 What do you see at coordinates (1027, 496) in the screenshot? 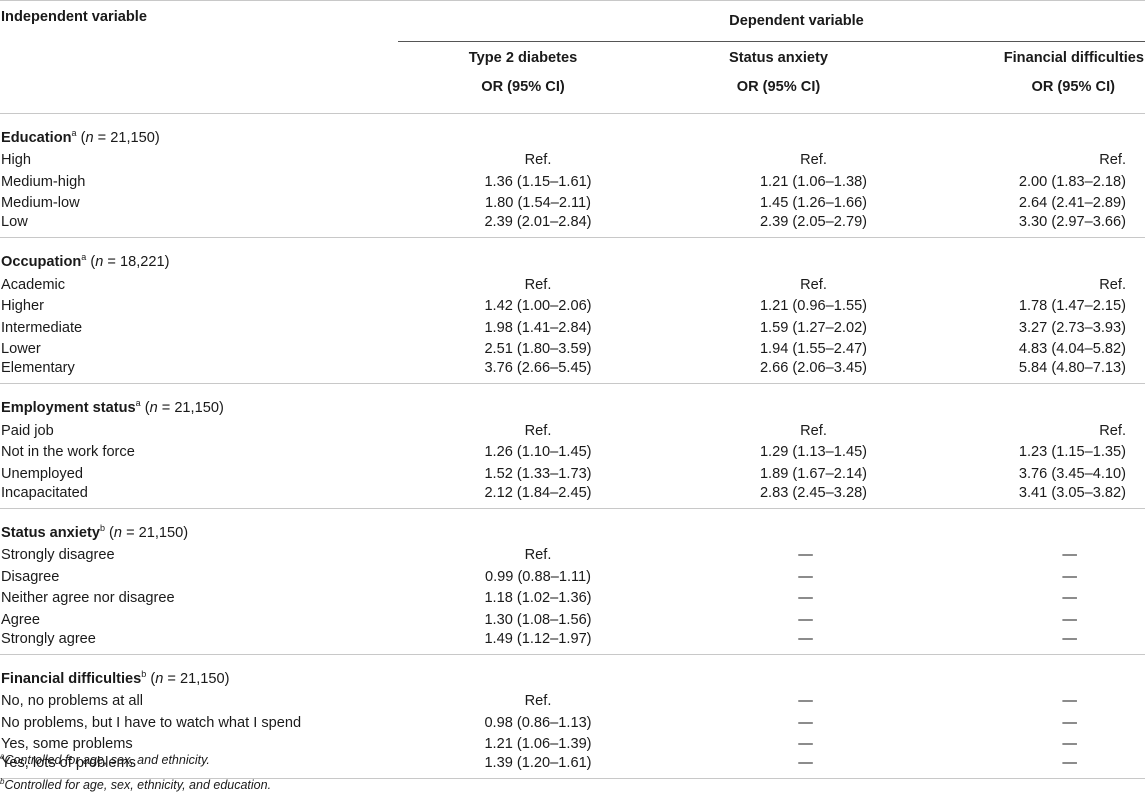
I see `or-value-cell: 3.41 (3.05–3.82)` at bounding box center [1027, 496].